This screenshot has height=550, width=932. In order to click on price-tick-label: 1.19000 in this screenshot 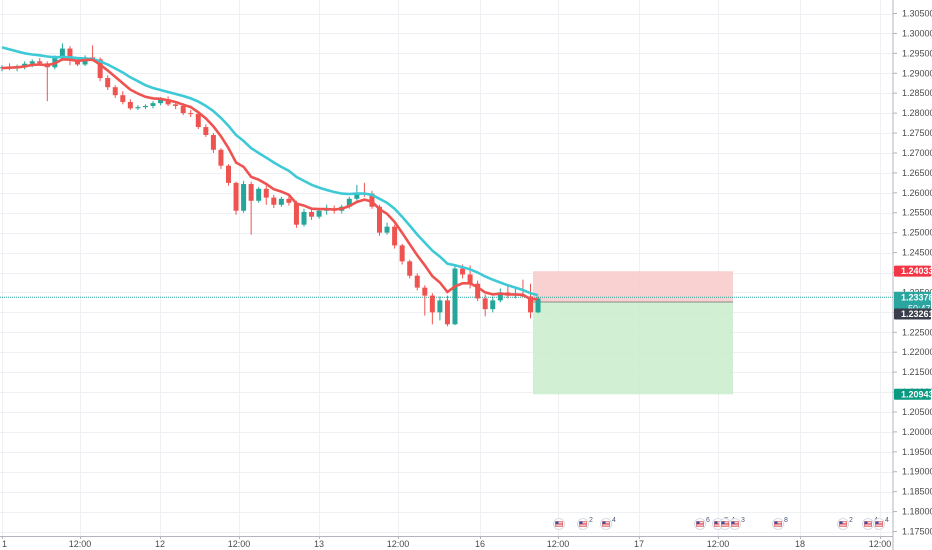, I will do `click(917, 472)`.